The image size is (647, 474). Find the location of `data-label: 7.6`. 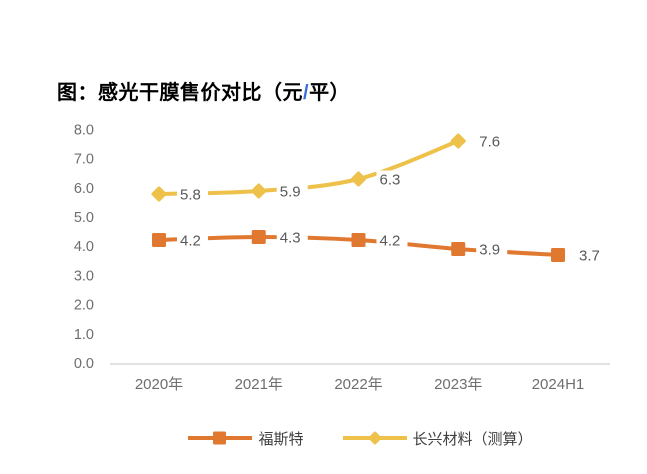

data-label: 7.6 is located at coordinates (489, 142).